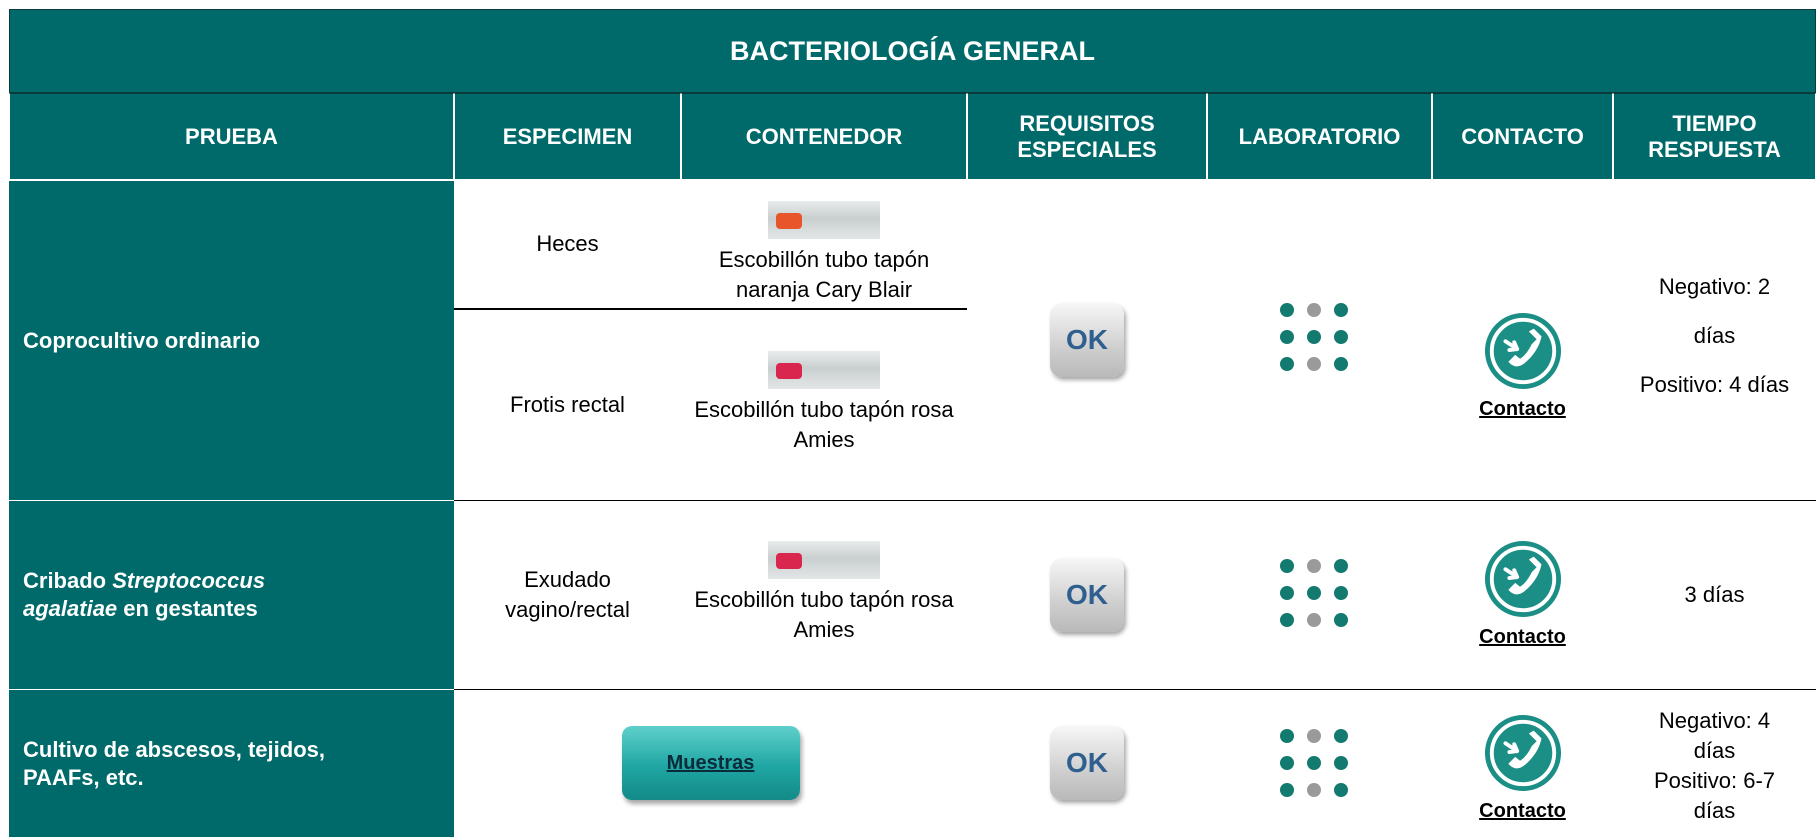 Image resolution: width=1816 pixels, height=837 pixels. Describe the element at coordinates (567, 404) in the screenshot. I see `specimen: Frotis rectal` at that location.